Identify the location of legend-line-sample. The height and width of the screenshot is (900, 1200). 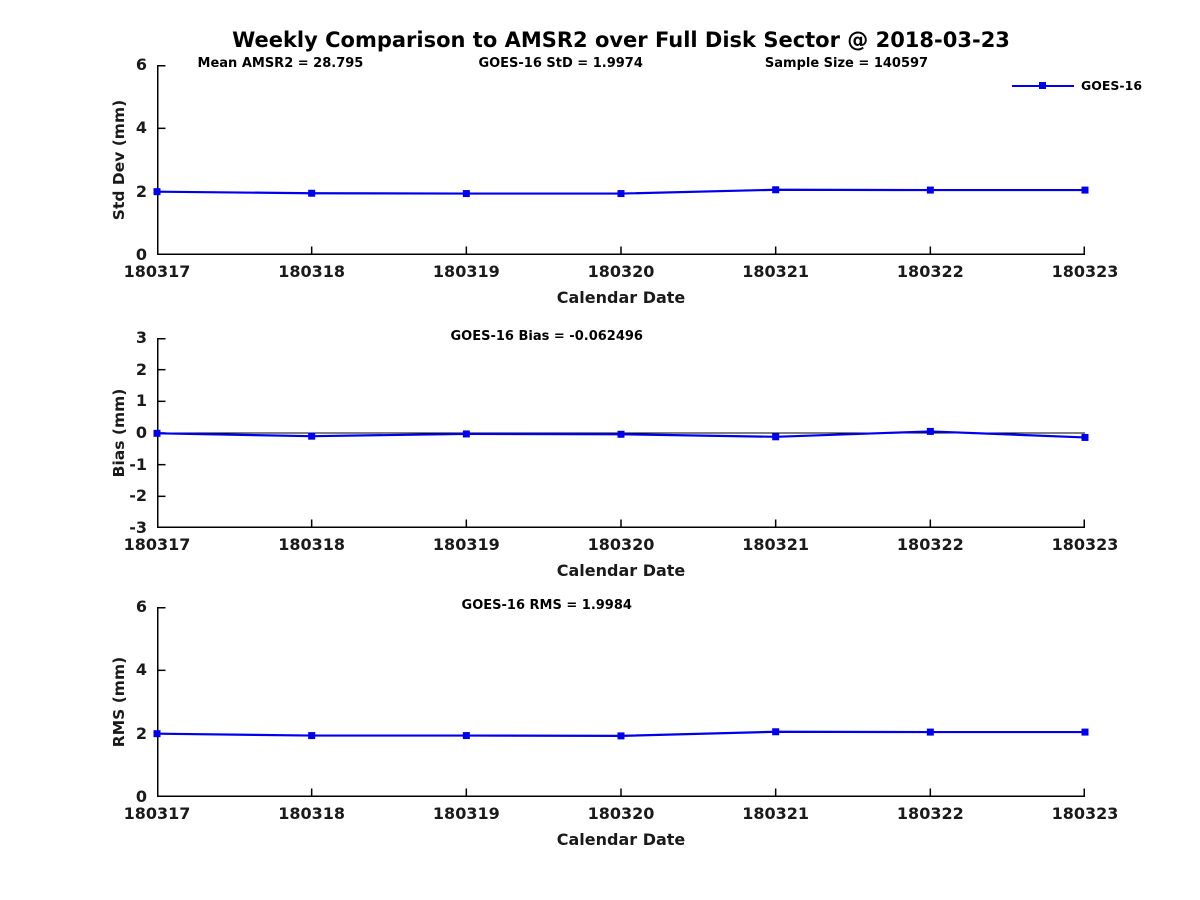
(1043, 86).